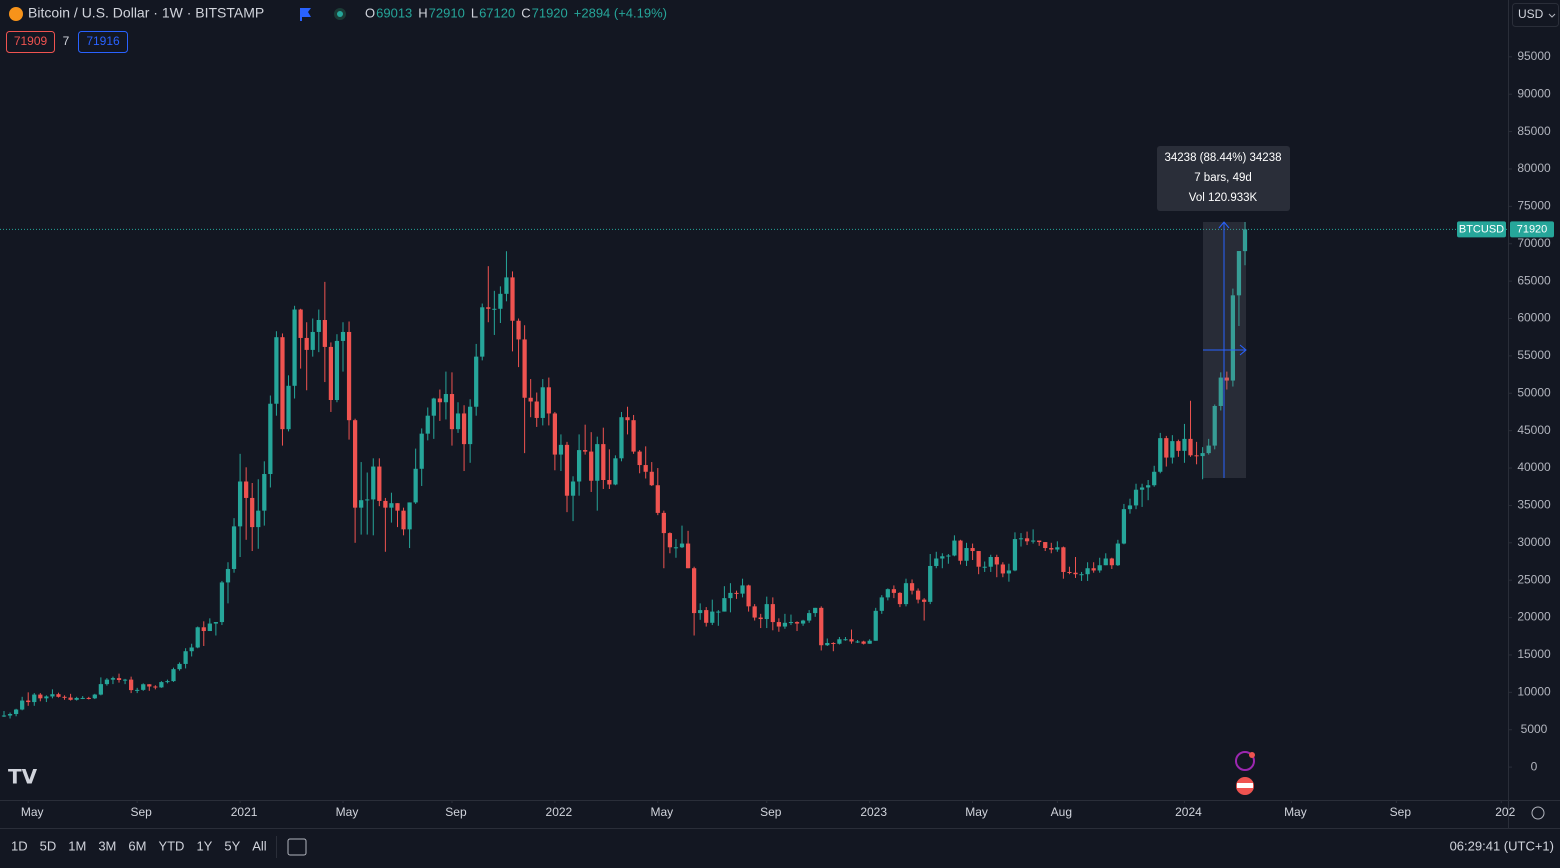 The image size is (1560, 868). I want to click on y-tick-label: 95000, so click(1534, 56).